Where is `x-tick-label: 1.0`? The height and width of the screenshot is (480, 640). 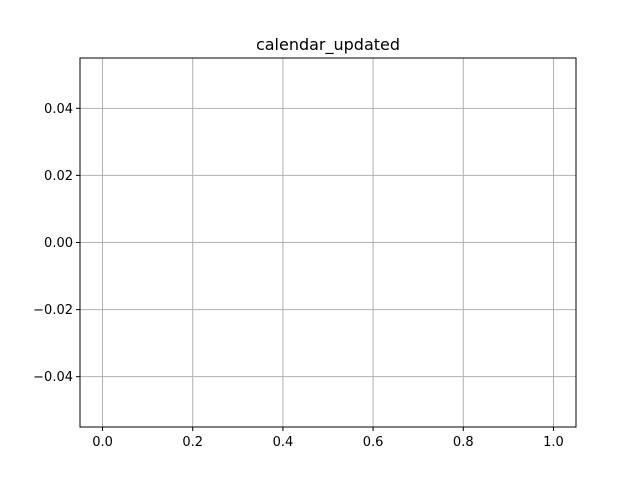
x-tick-label: 1.0 is located at coordinates (553, 442).